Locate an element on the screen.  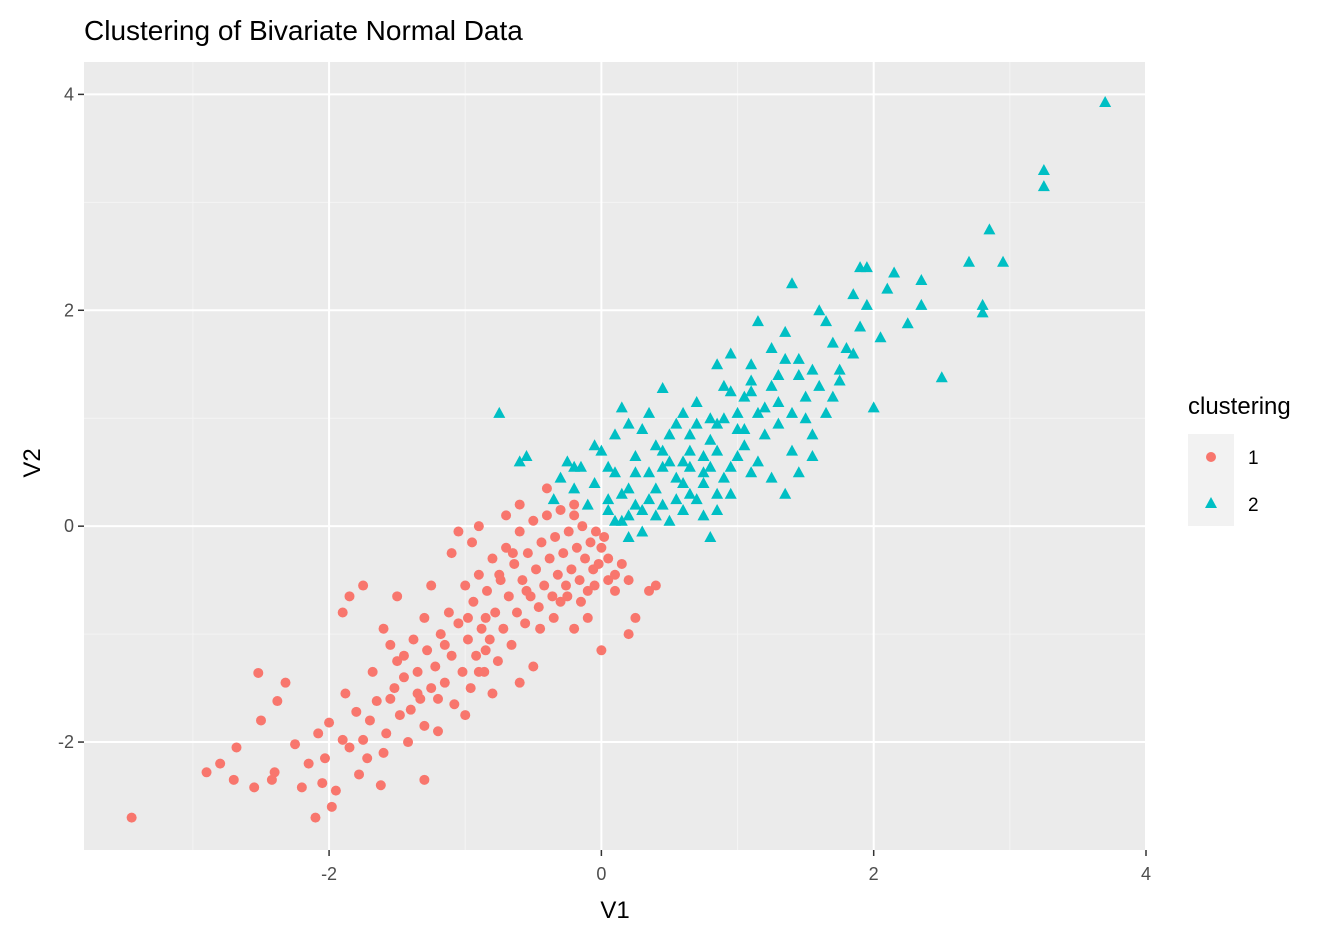
legend-triangle-icon is located at coordinates (1211, 502).